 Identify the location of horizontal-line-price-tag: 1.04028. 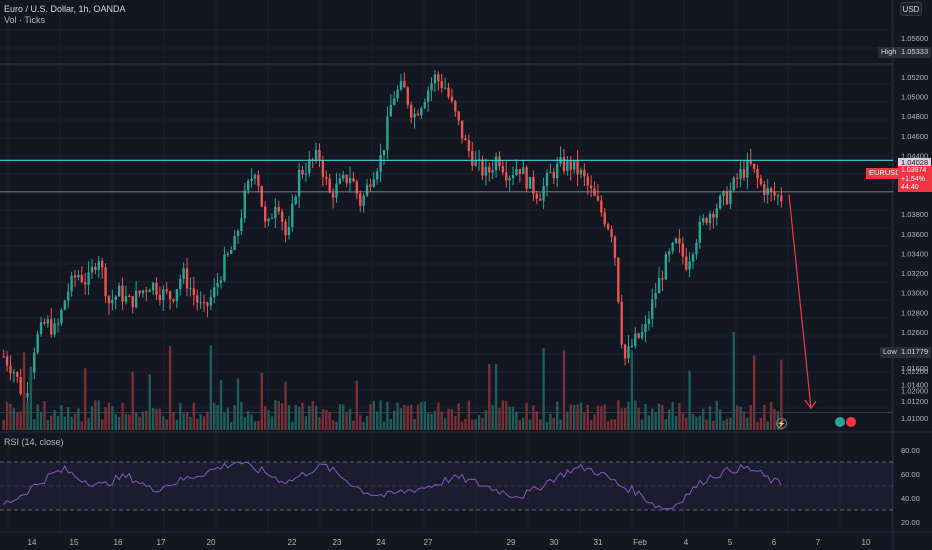
(915, 163).